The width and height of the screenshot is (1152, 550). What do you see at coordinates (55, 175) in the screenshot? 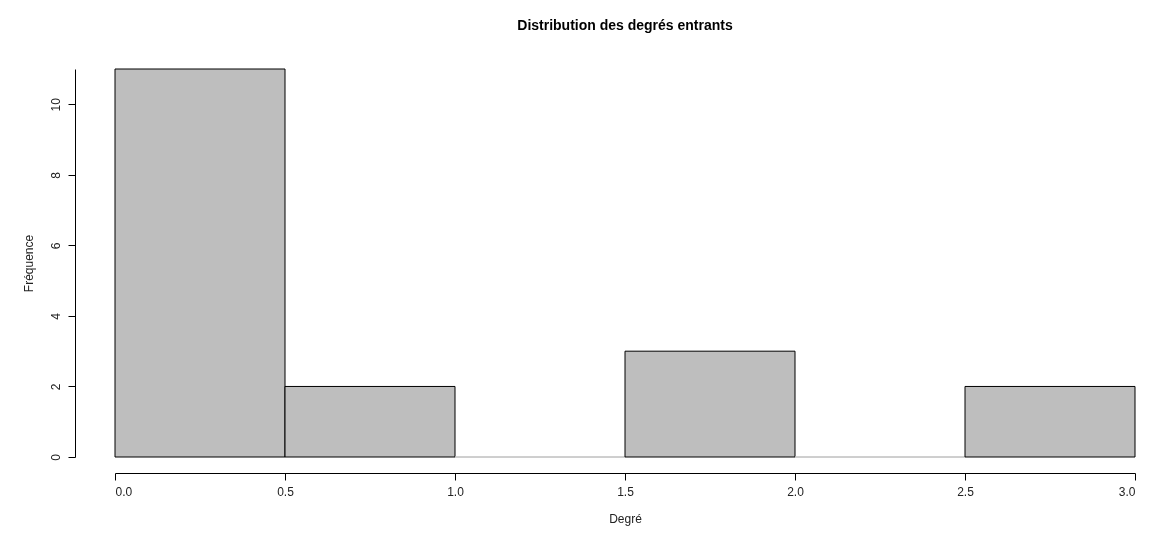
I see `y-tick-label: 8` at bounding box center [55, 175].